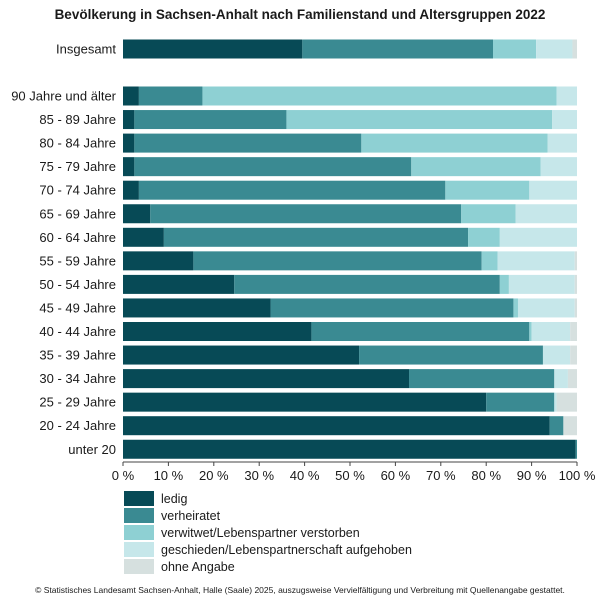 This screenshot has width=600, height=600. I want to click on category-label: 25 - 29 Jahre, so click(77, 402).